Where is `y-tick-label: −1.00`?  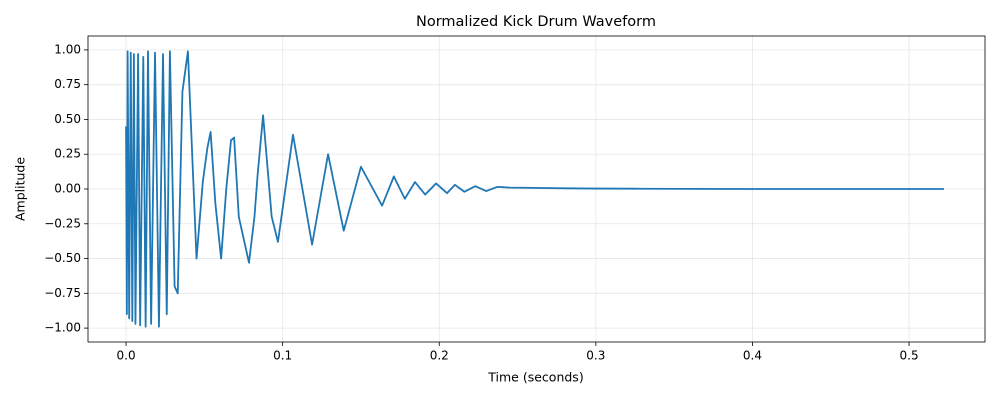
y-tick-label: −1.00 is located at coordinates (62, 328).